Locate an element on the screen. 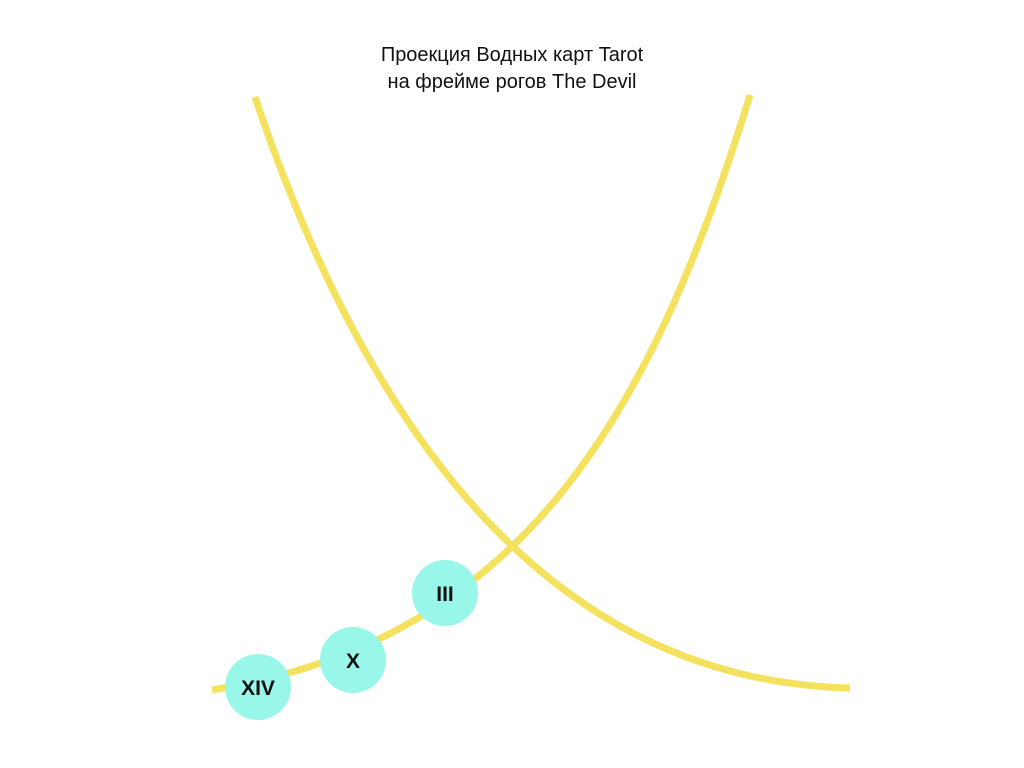 Image resolution: width=1024 pixels, height=768 pixels. node-x-label: X is located at coordinates (353, 661).